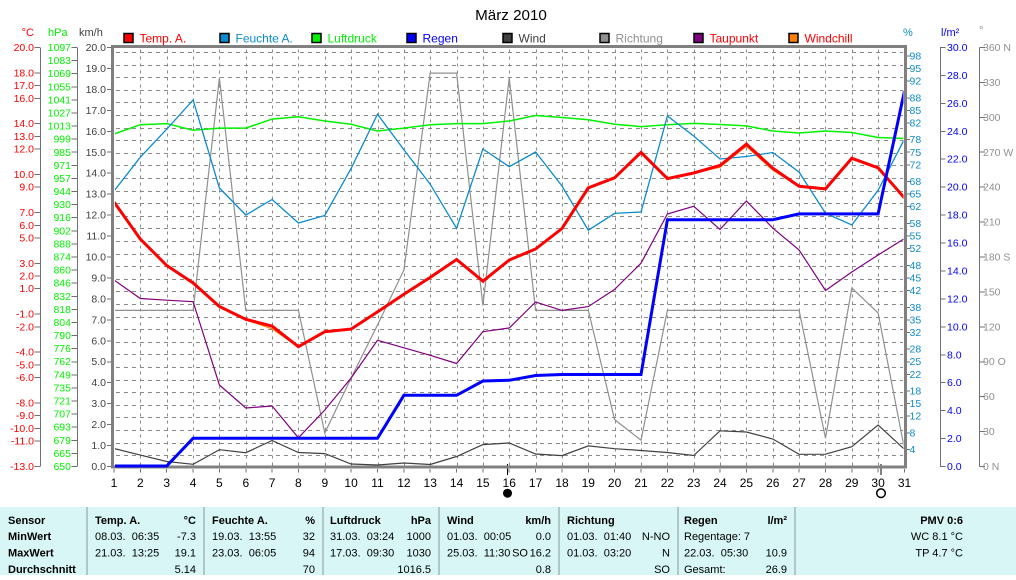  Describe the element at coordinates (62, 258) in the screenshot. I see `svg-text: 874` at that location.